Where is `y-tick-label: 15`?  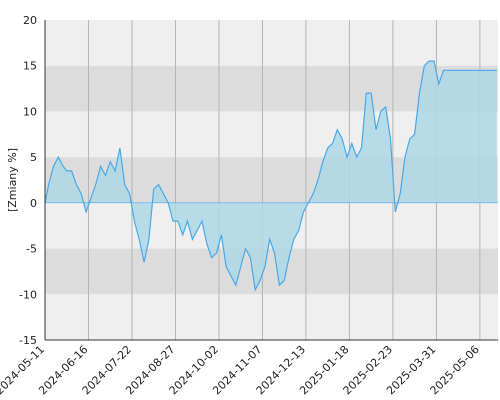 y-tick-label: 15 is located at coordinates (30, 66).